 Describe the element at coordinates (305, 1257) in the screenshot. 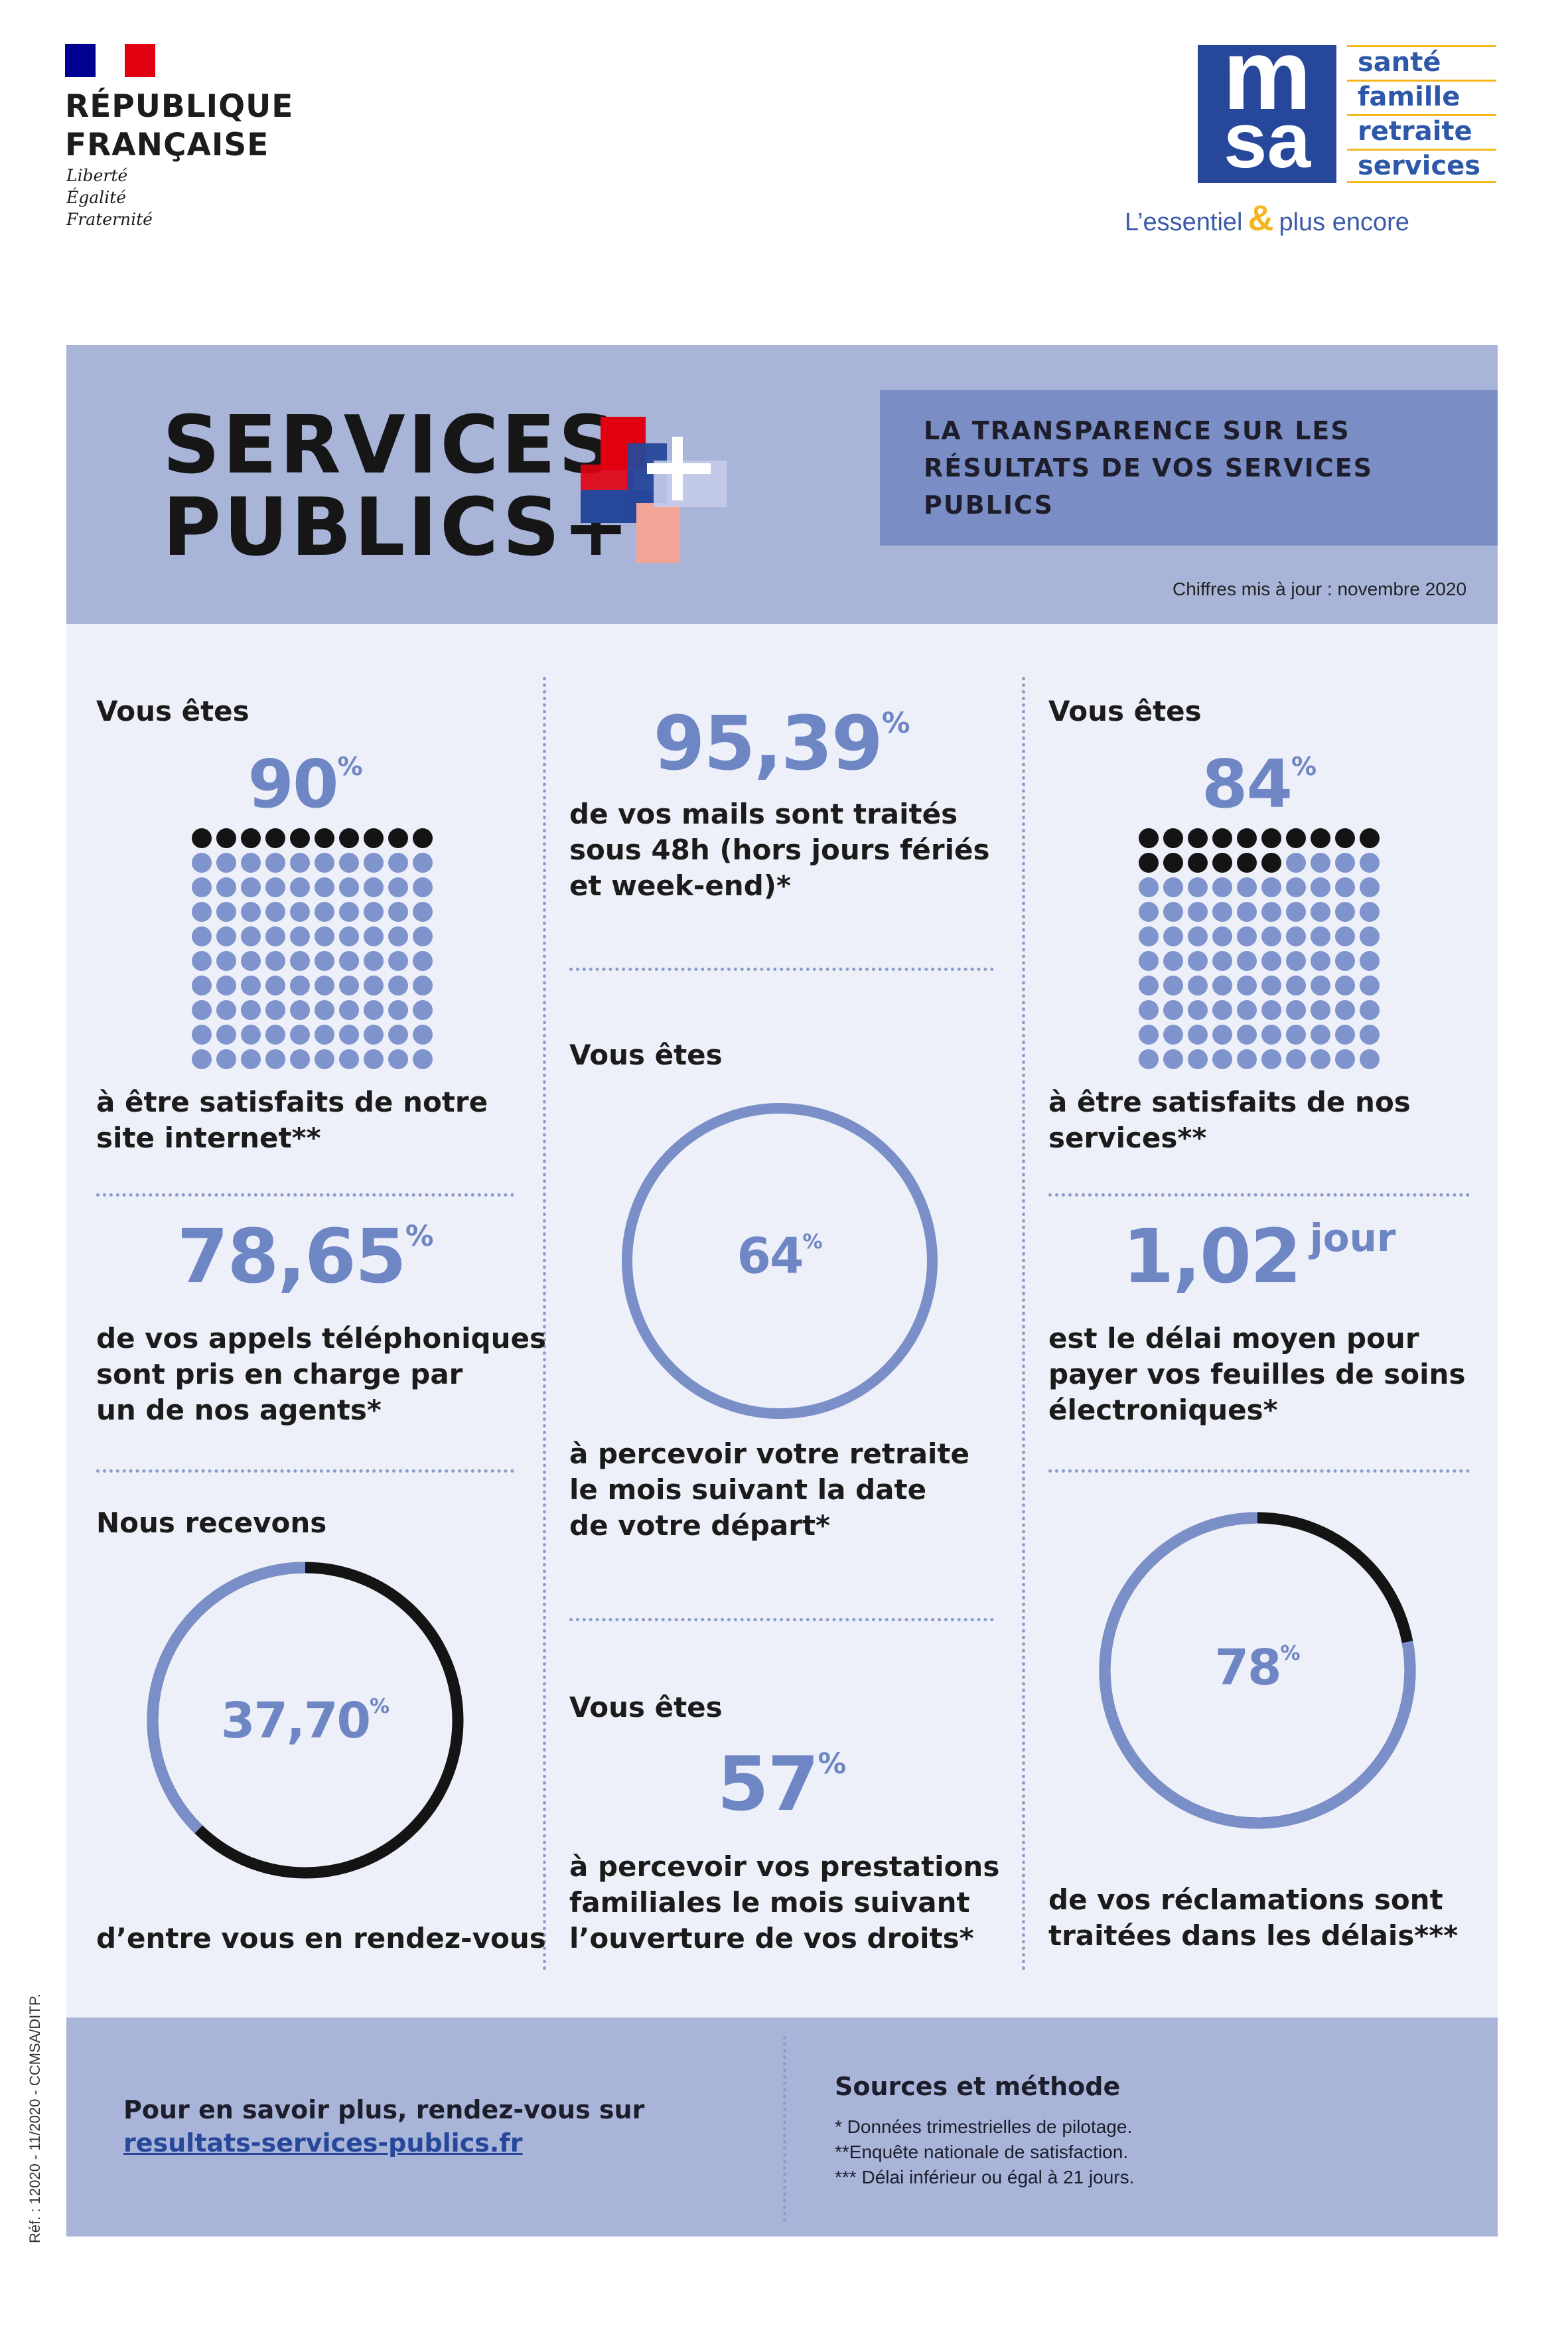

I see `stat-value-calls: 78,65%` at that location.